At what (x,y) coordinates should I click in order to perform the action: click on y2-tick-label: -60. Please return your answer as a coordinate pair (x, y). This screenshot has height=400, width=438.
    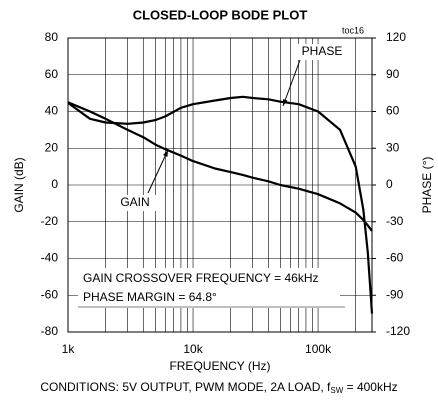
    Looking at the image, I should click on (395, 258).